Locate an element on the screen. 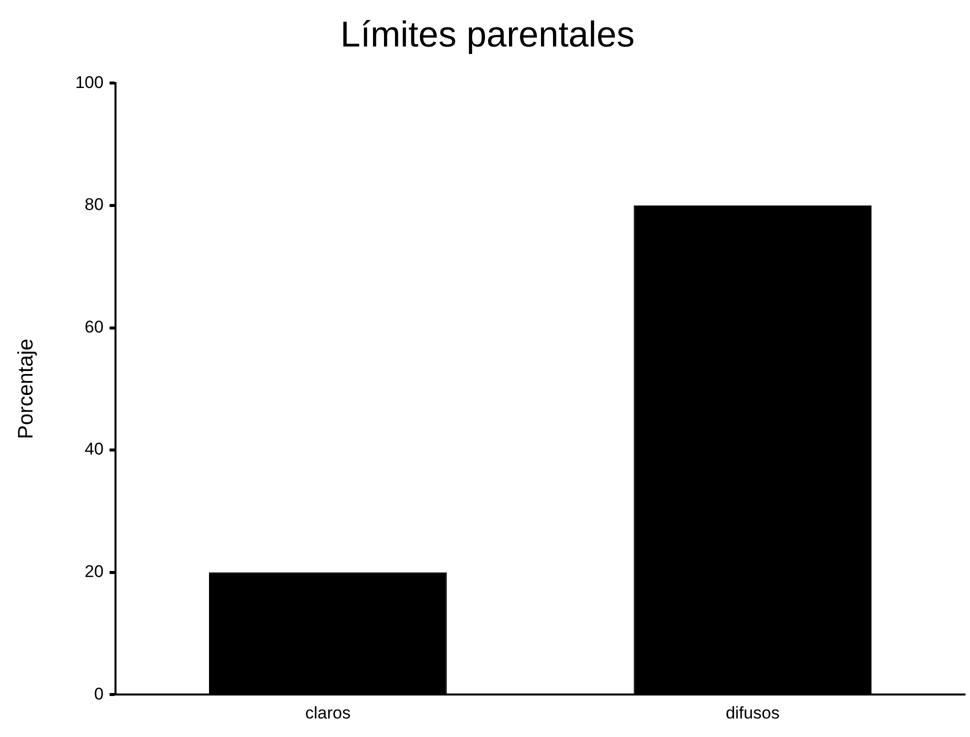  y-tick-label: 60 is located at coordinates (94, 326).